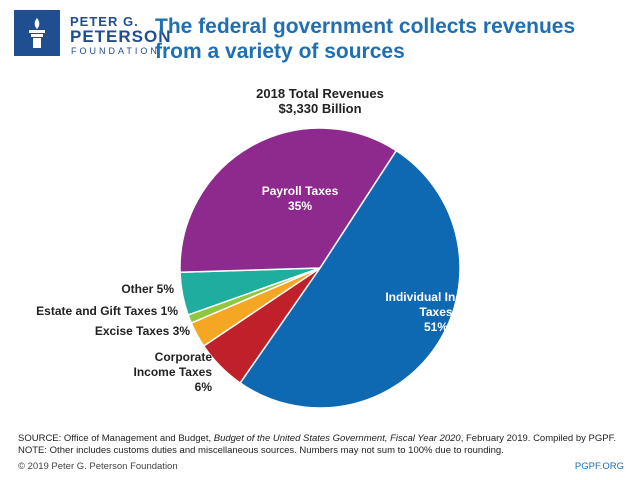 This screenshot has height=480, width=640. What do you see at coordinates (37, 33) in the screenshot?
I see `torch-logo-icon` at bounding box center [37, 33].